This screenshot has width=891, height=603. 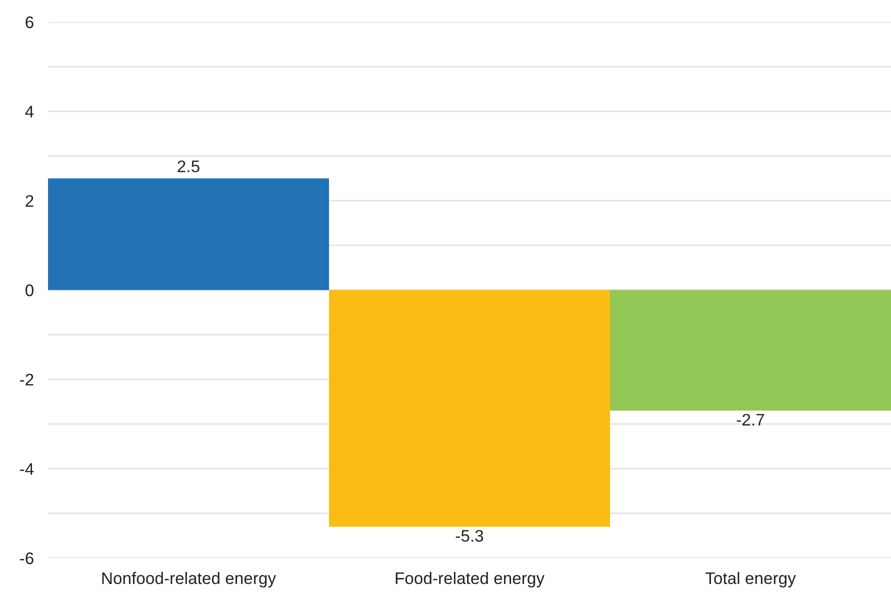 I want to click on y-tick-label: -6, so click(x=27, y=558).